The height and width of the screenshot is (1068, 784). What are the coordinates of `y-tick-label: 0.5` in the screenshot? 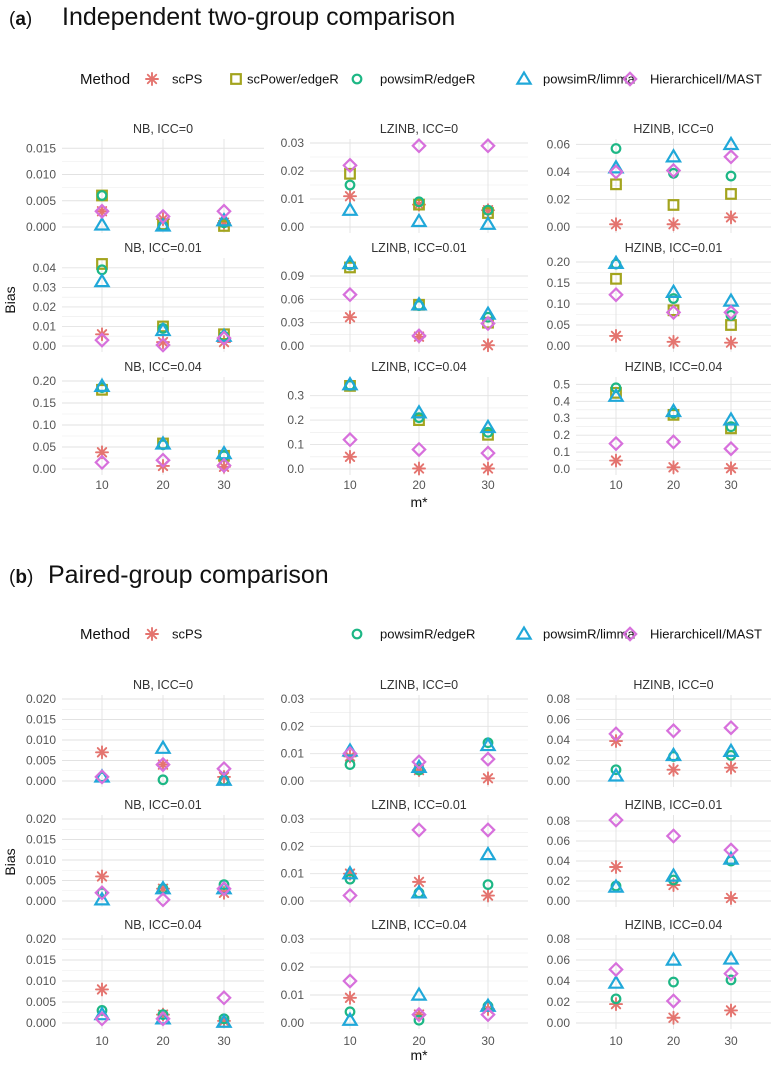 It's located at (561, 384).